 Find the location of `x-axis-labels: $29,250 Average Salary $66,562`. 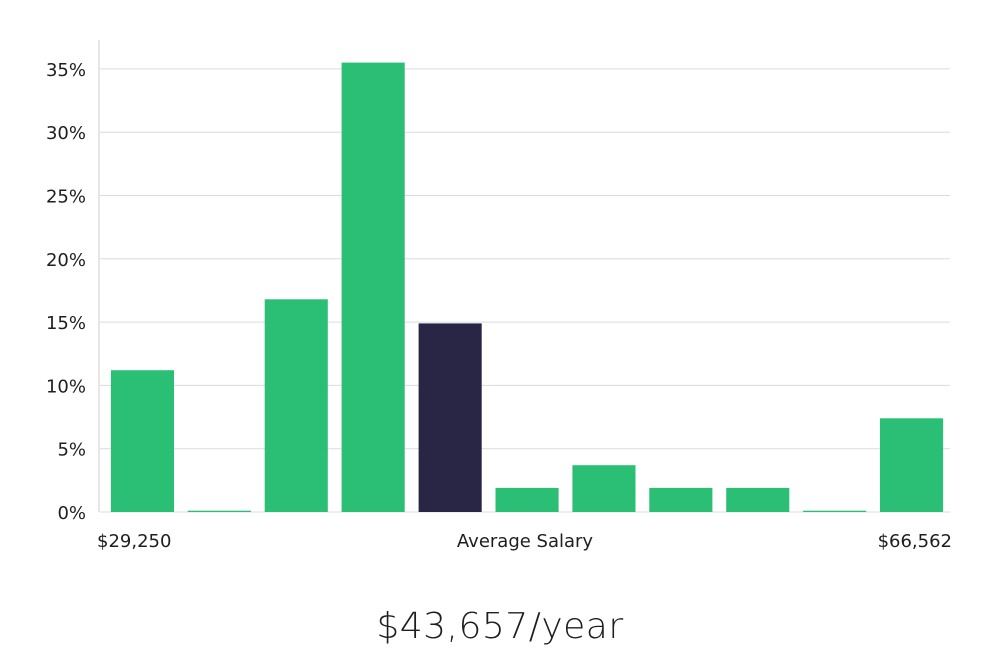

x-axis-labels: $29,250 Average Salary $66,562 is located at coordinates (524, 541).